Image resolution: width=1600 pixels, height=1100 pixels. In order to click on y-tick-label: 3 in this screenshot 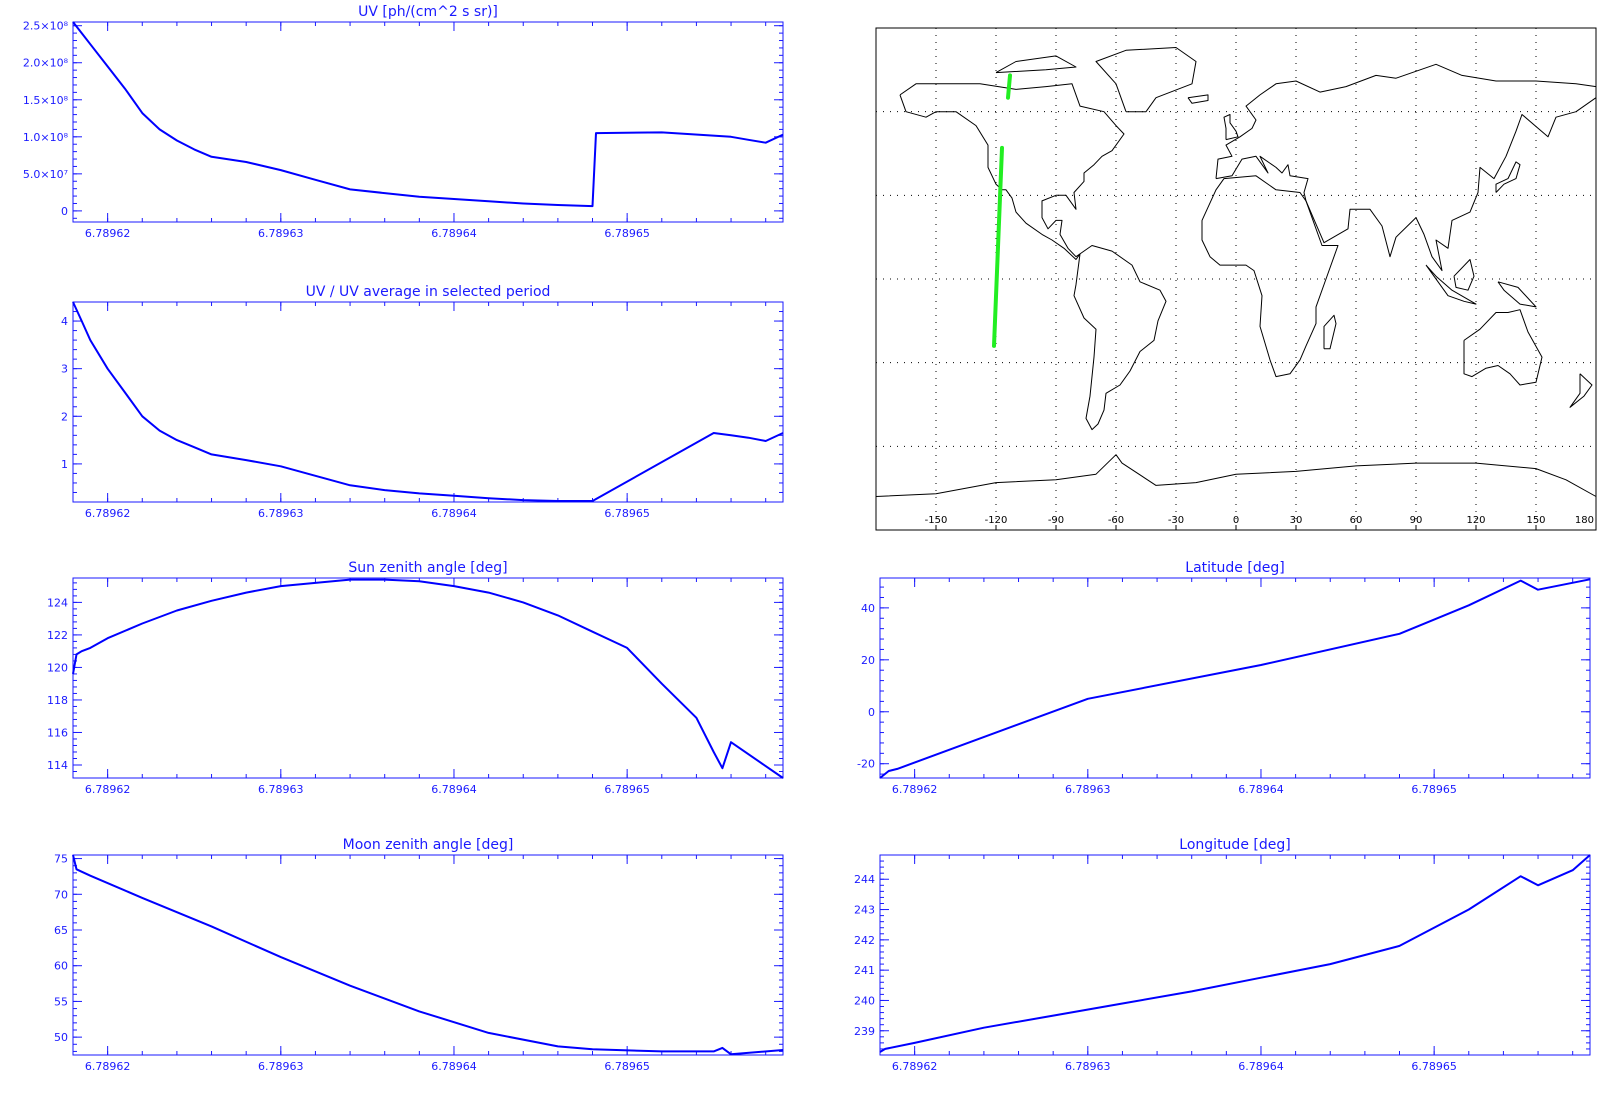, I will do `click(64, 369)`.